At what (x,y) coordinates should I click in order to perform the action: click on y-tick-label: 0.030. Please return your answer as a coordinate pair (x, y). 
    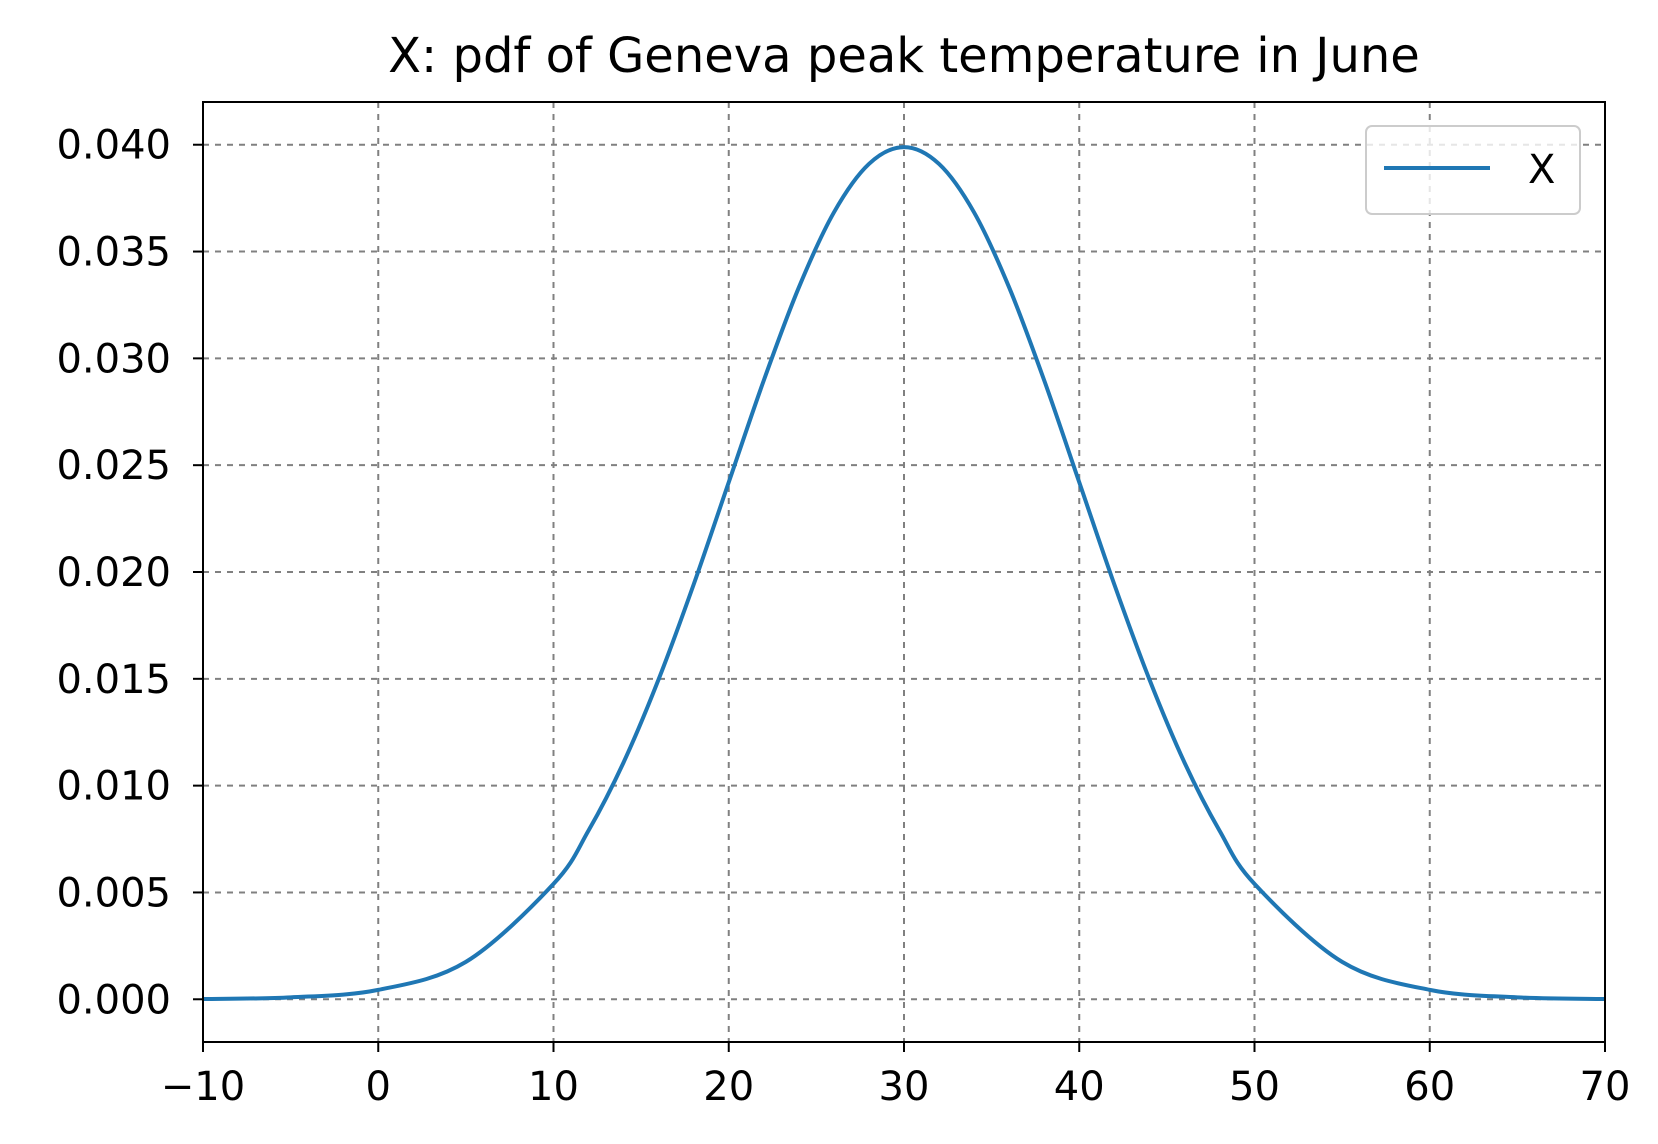
    Looking at the image, I should click on (113, 359).